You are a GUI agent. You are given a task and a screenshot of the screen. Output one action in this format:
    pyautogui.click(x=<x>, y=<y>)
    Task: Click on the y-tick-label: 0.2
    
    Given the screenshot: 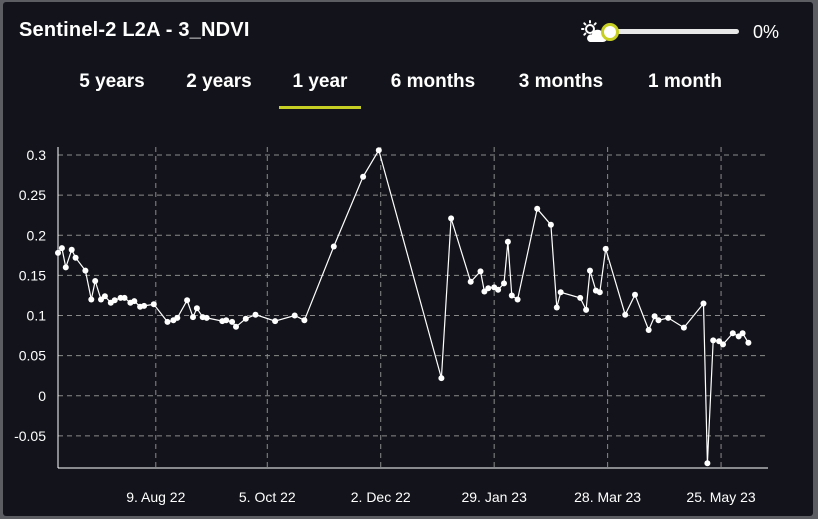 What is the action you would take?
    pyautogui.click(x=37, y=235)
    